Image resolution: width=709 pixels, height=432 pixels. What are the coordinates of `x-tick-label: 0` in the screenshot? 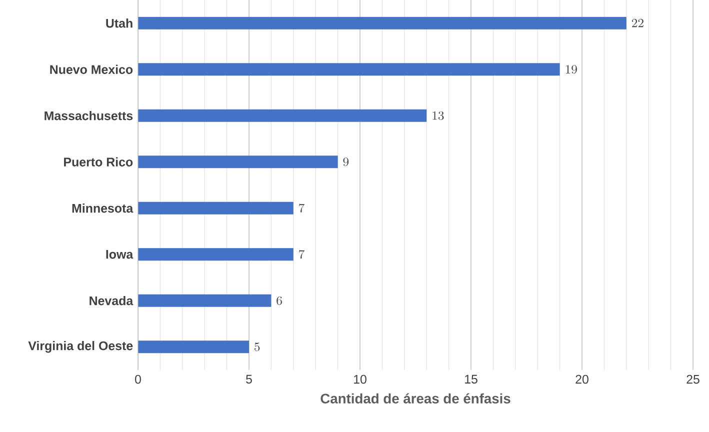 It's located at (138, 379).